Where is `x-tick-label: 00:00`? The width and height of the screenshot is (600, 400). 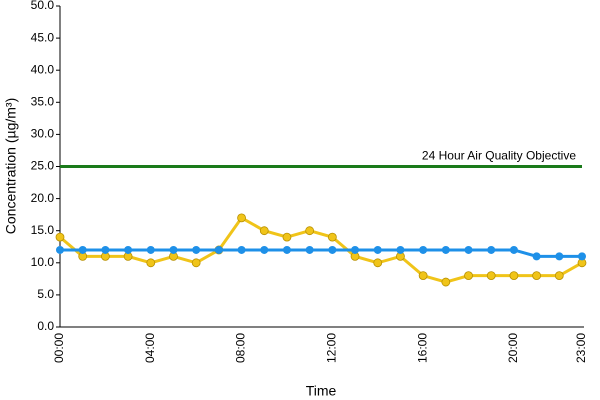 x-tick-label: 00:00 is located at coordinates (59, 348).